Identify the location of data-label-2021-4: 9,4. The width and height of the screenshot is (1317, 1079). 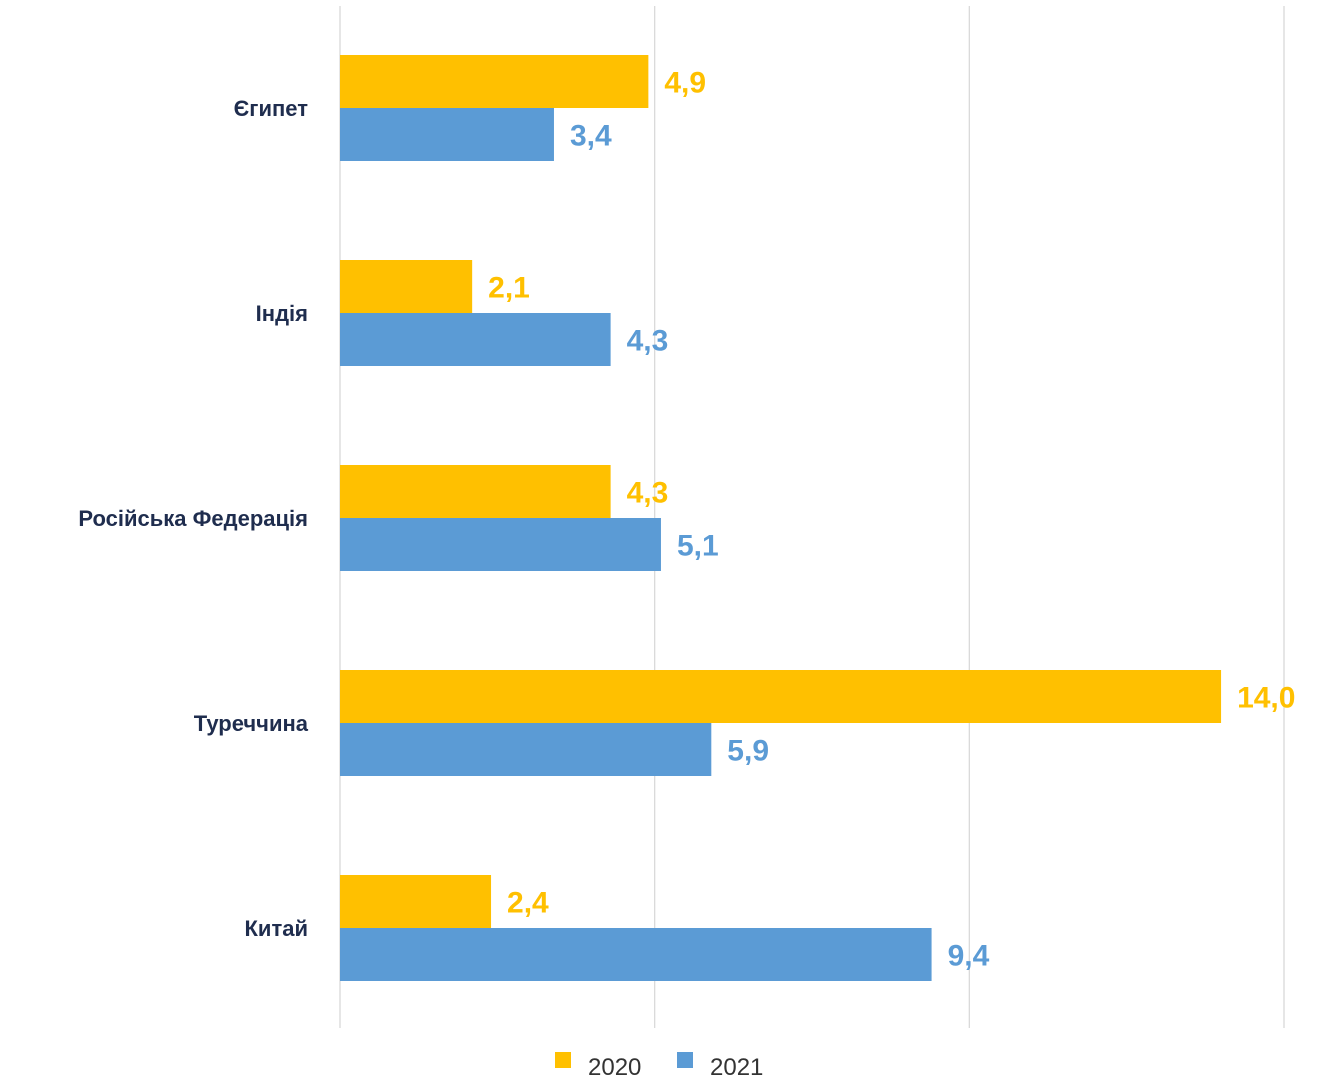
(969, 956).